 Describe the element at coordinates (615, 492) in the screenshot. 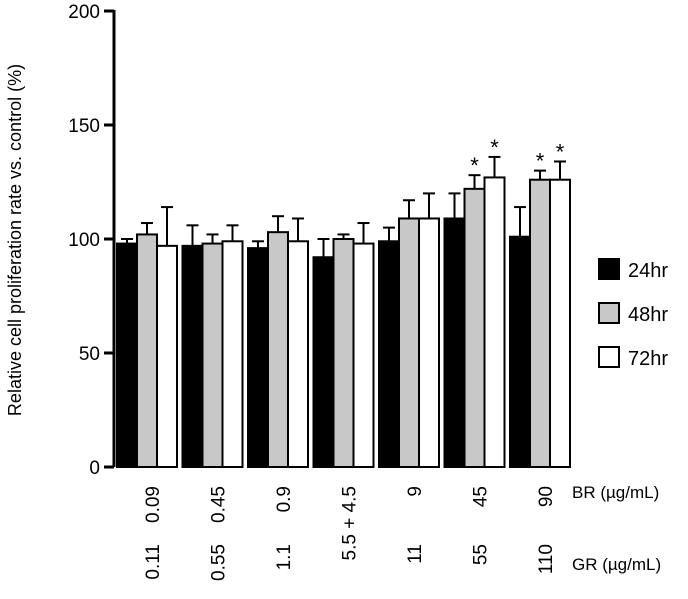

I see `br-row-label: BR (µg/mL)` at that location.